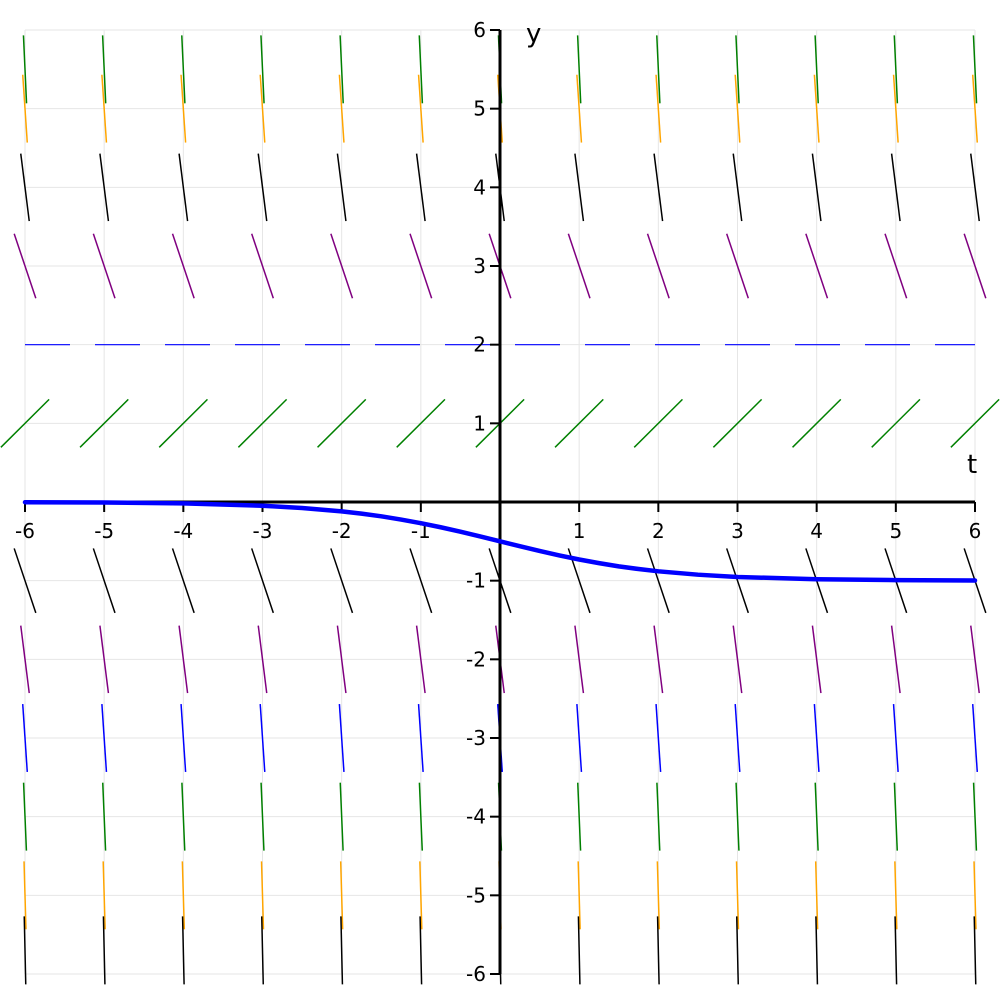 The width and height of the screenshot is (1000, 994). What do you see at coordinates (25, 531) in the screenshot?
I see `x-tick-label: -6` at bounding box center [25, 531].